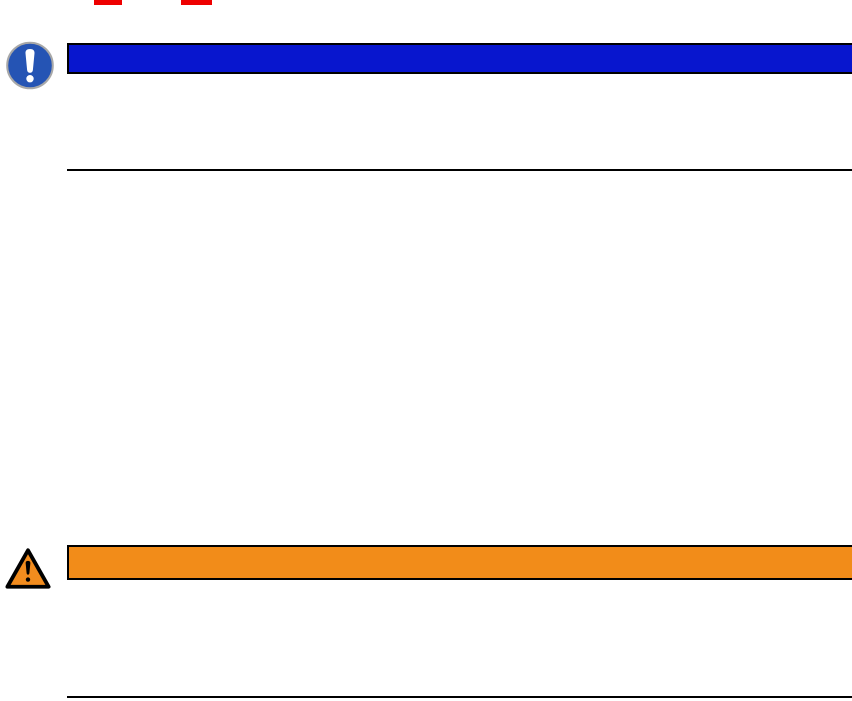  Describe the element at coordinates (28, 569) in the screenshot. I see `warning-triangle-icon` at that location.